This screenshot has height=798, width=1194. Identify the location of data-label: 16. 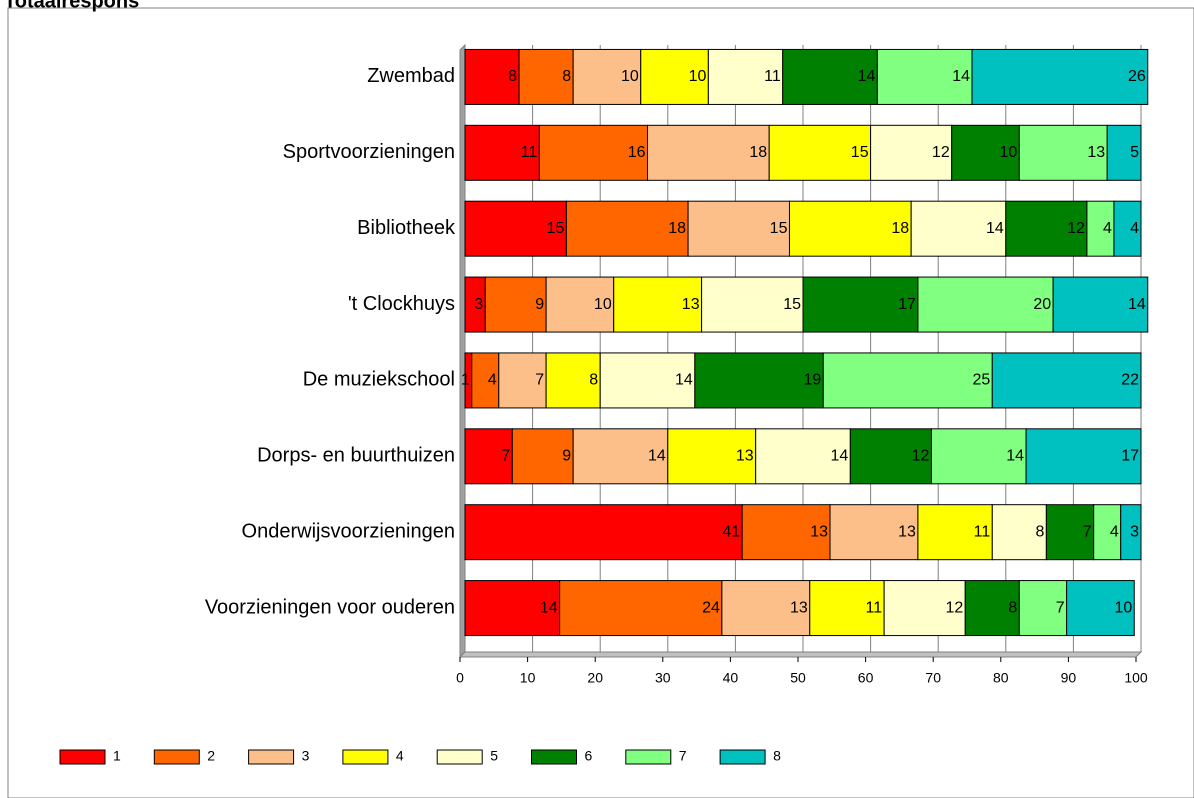
(637, 152).